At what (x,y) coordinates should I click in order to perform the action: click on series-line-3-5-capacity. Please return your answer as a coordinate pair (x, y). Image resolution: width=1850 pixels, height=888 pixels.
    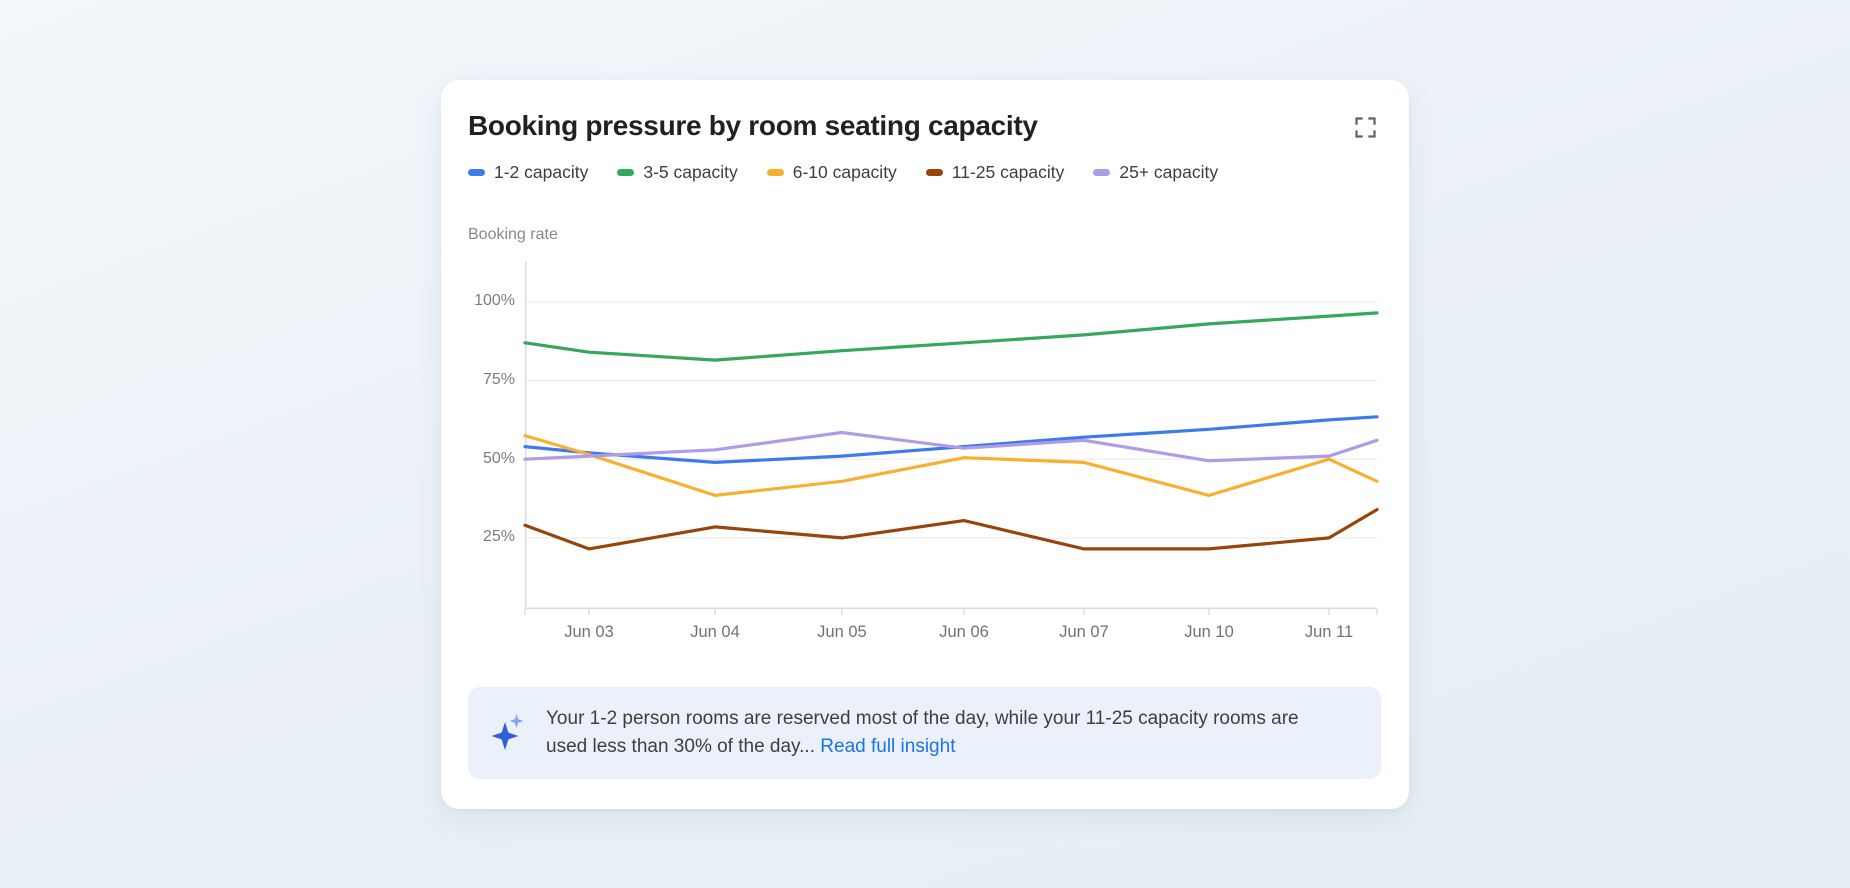
    Looking at the image, I should click on (951, 336).